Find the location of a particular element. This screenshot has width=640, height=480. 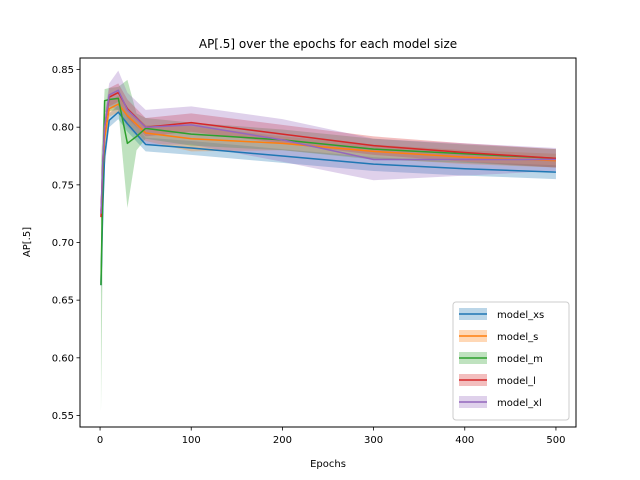

x-tick-label: 0 is located at coordinates (100, 440).